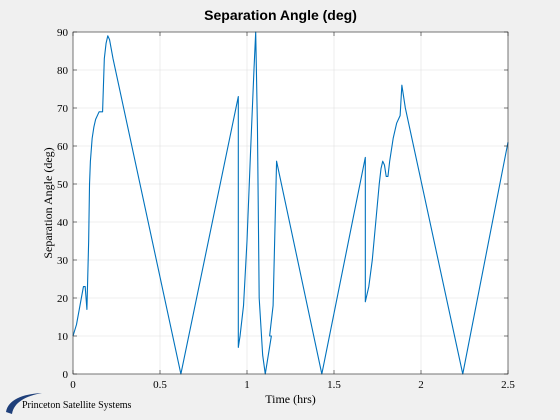 This screenshot has width=560, height=420. What do you see at coordinates (63, 299) in the screenshot?
I see `y-tick-label: 20` at bounding box center [63, 299].